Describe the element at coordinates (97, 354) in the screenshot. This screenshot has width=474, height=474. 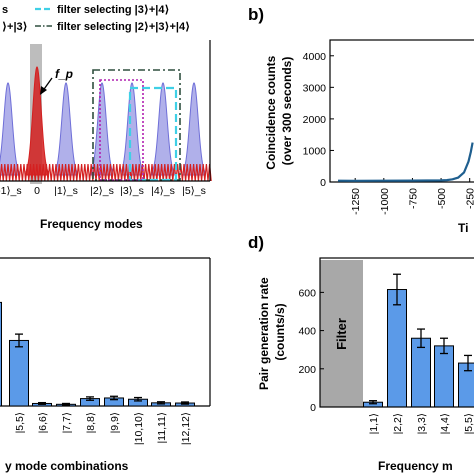
I see `panel-c-bars` at that location.